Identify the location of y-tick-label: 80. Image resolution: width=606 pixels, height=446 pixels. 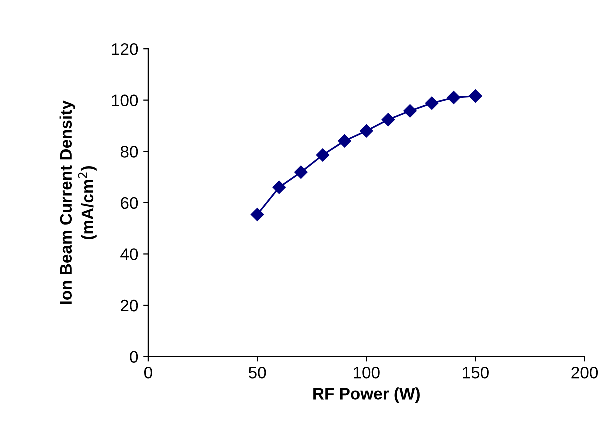
(129, 152).